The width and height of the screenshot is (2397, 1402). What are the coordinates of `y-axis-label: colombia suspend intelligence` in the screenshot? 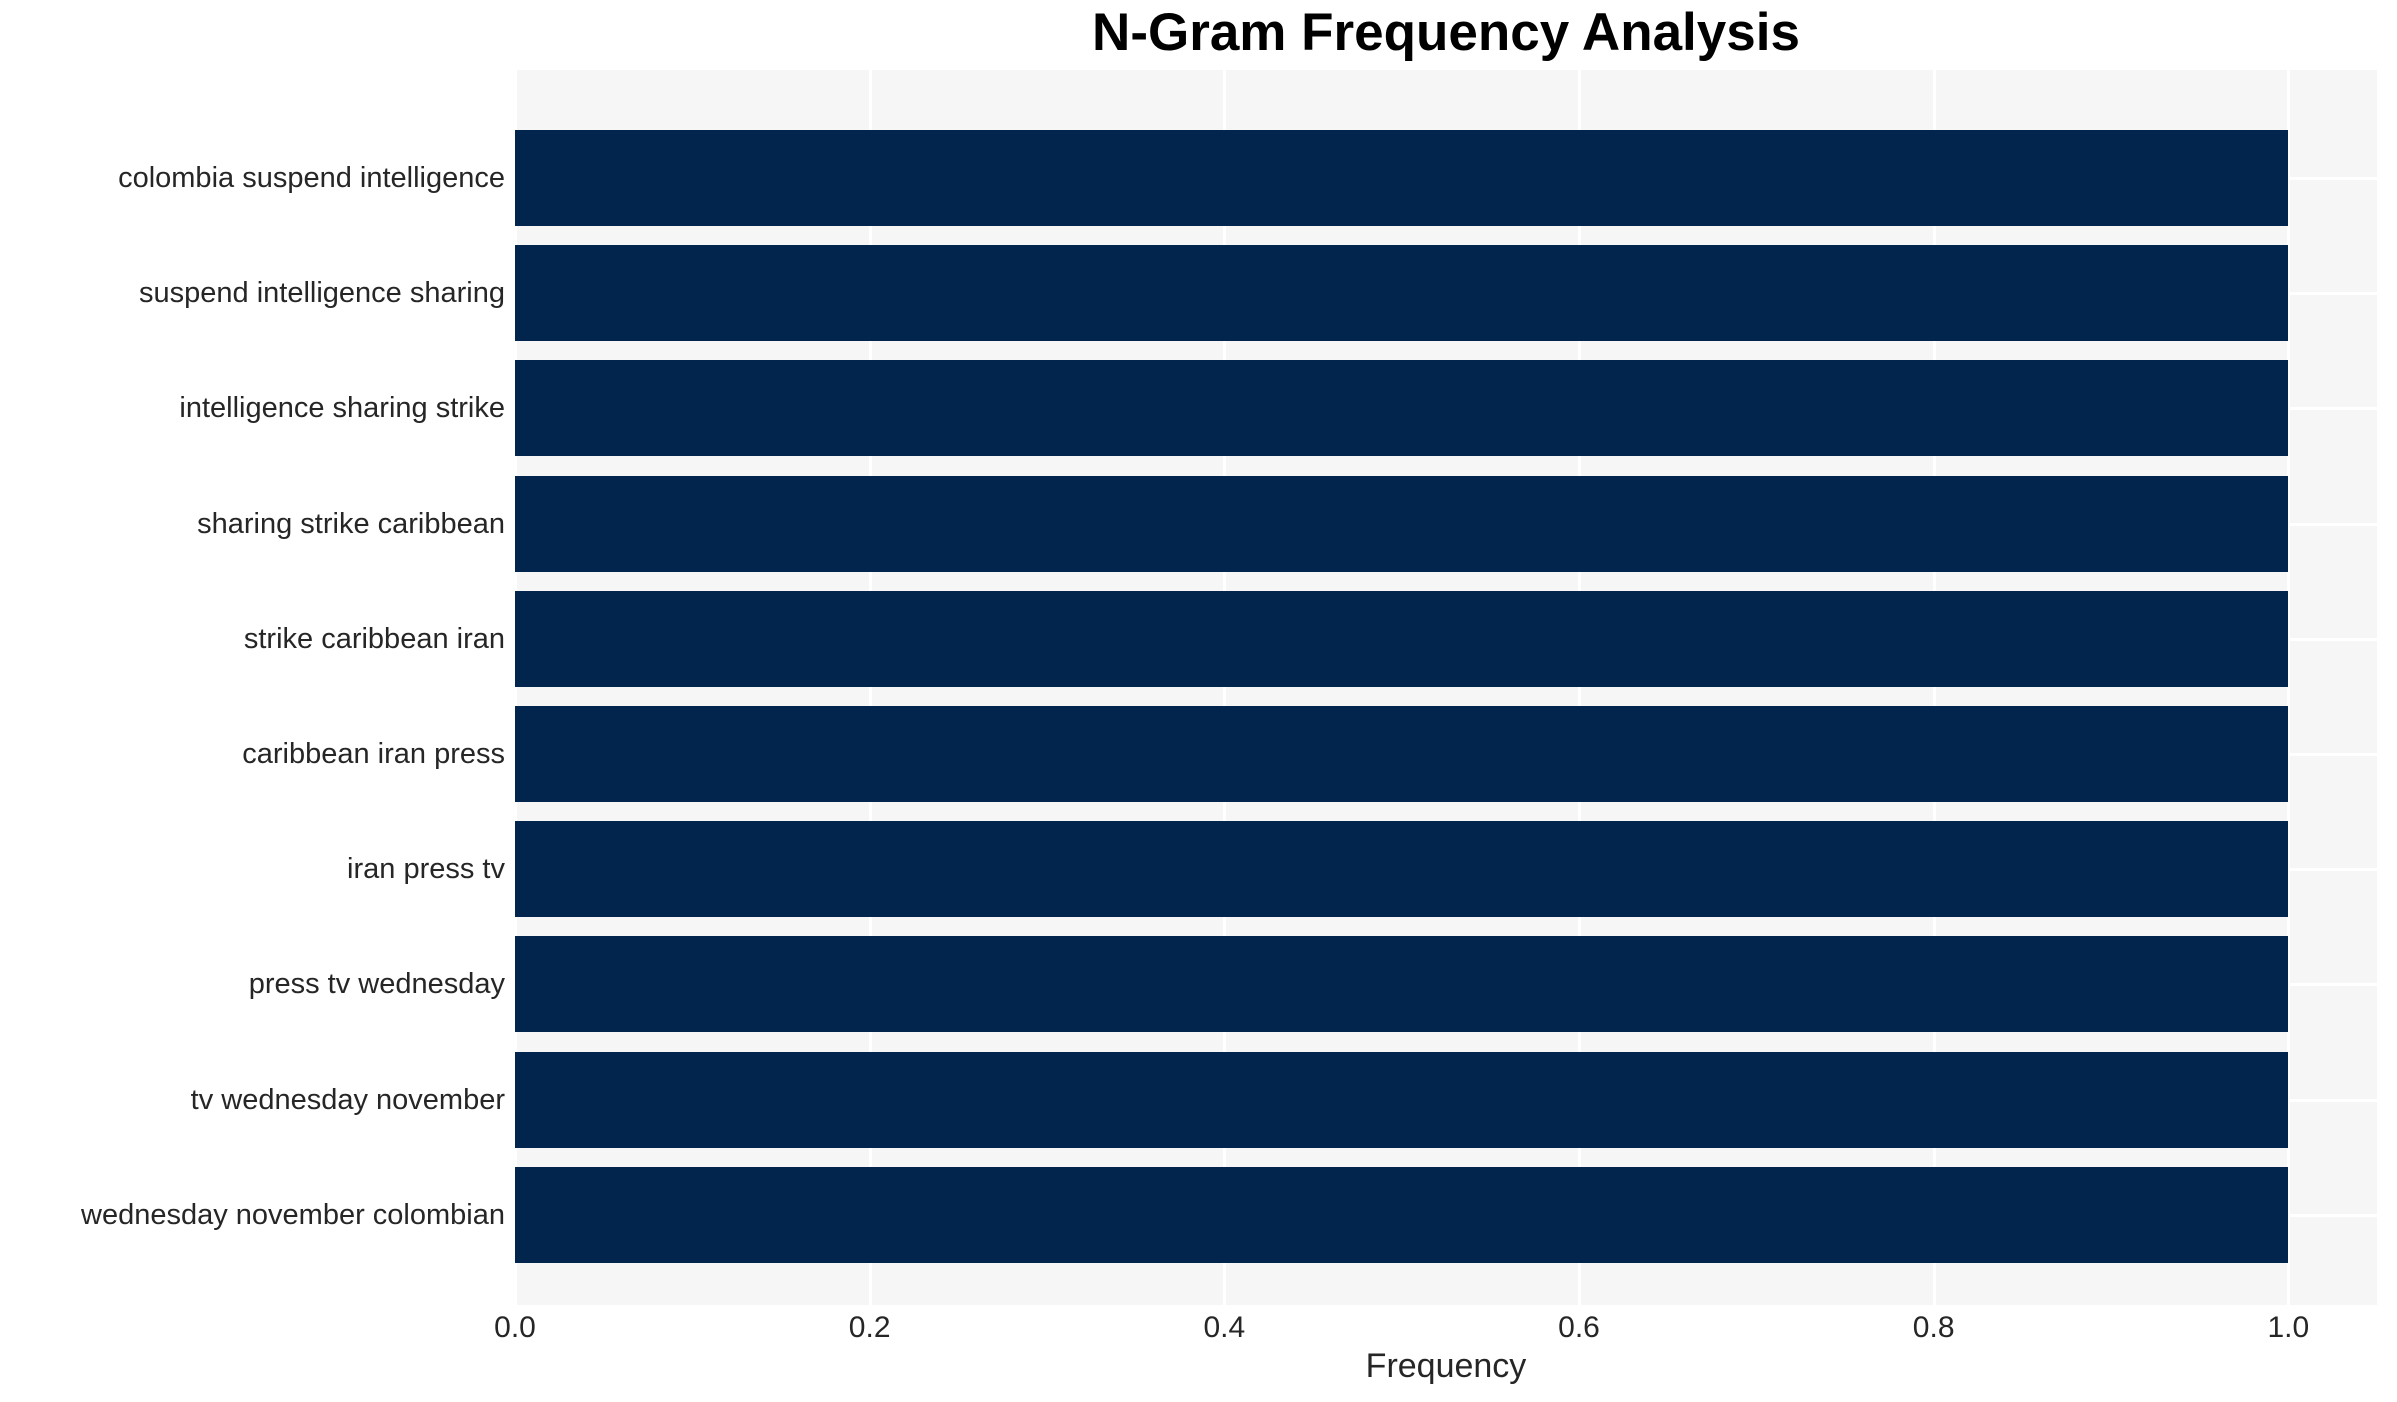 It's located at (311, 178).